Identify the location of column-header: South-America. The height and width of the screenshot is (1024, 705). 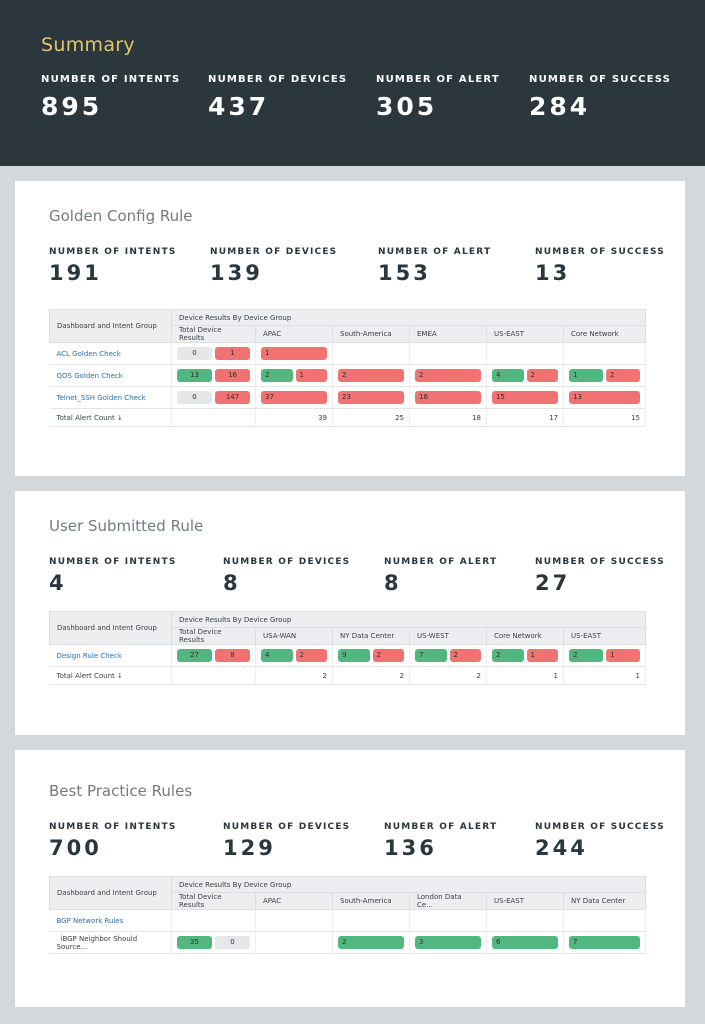
(371, 334).